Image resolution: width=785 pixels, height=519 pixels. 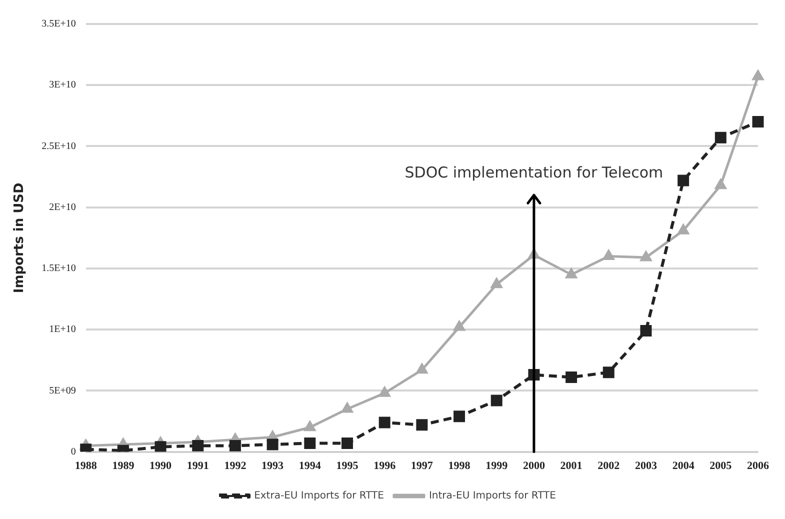 I want to click on x-tick-label: 1999, so click(x=497, y=466).